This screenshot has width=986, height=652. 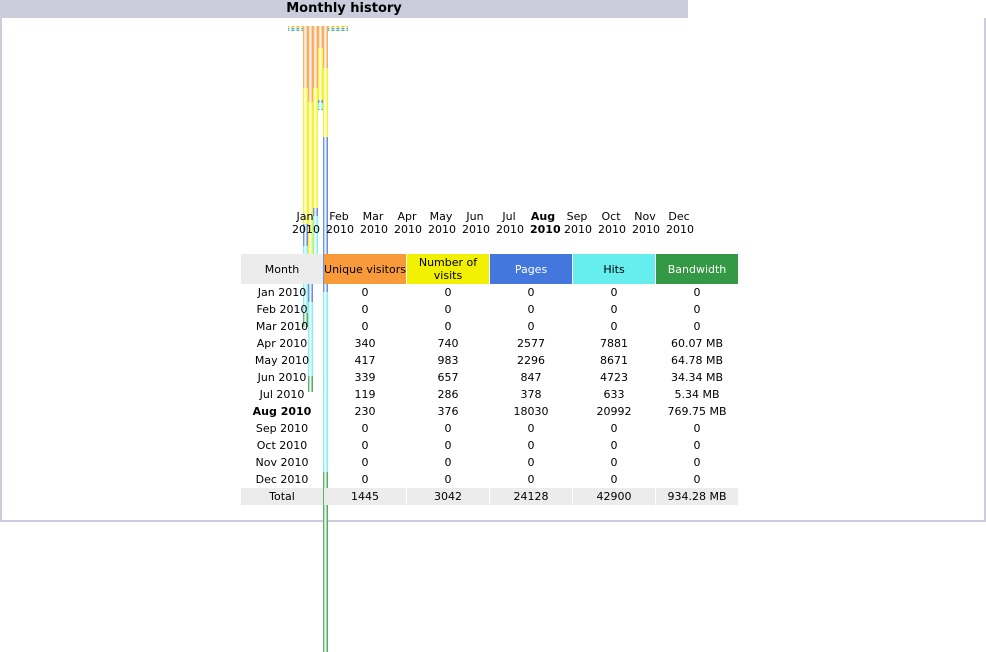 What do you see at coordinates (614, 343) in the screenshot?
I see `value-cell: 7881` at bounding box center [614, 343].